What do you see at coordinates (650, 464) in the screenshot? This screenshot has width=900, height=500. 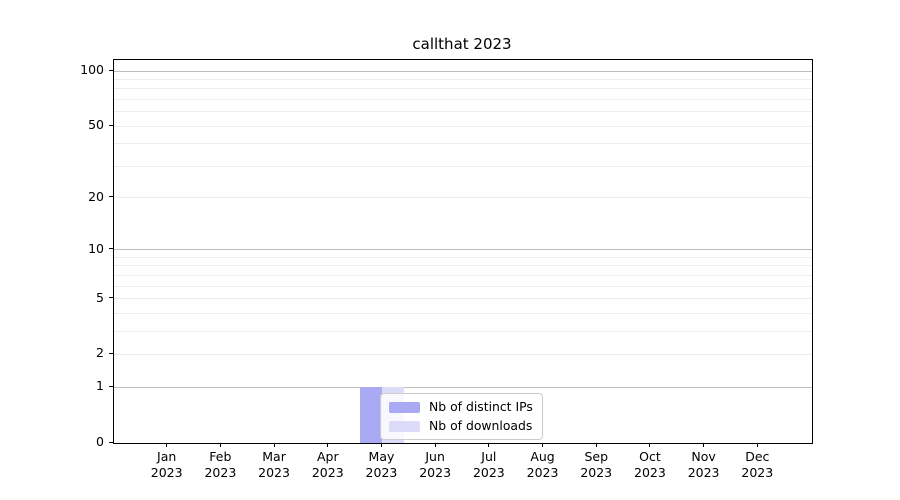 I see `x-tick-label: Oct 2023` at bounding box center [650, 464].